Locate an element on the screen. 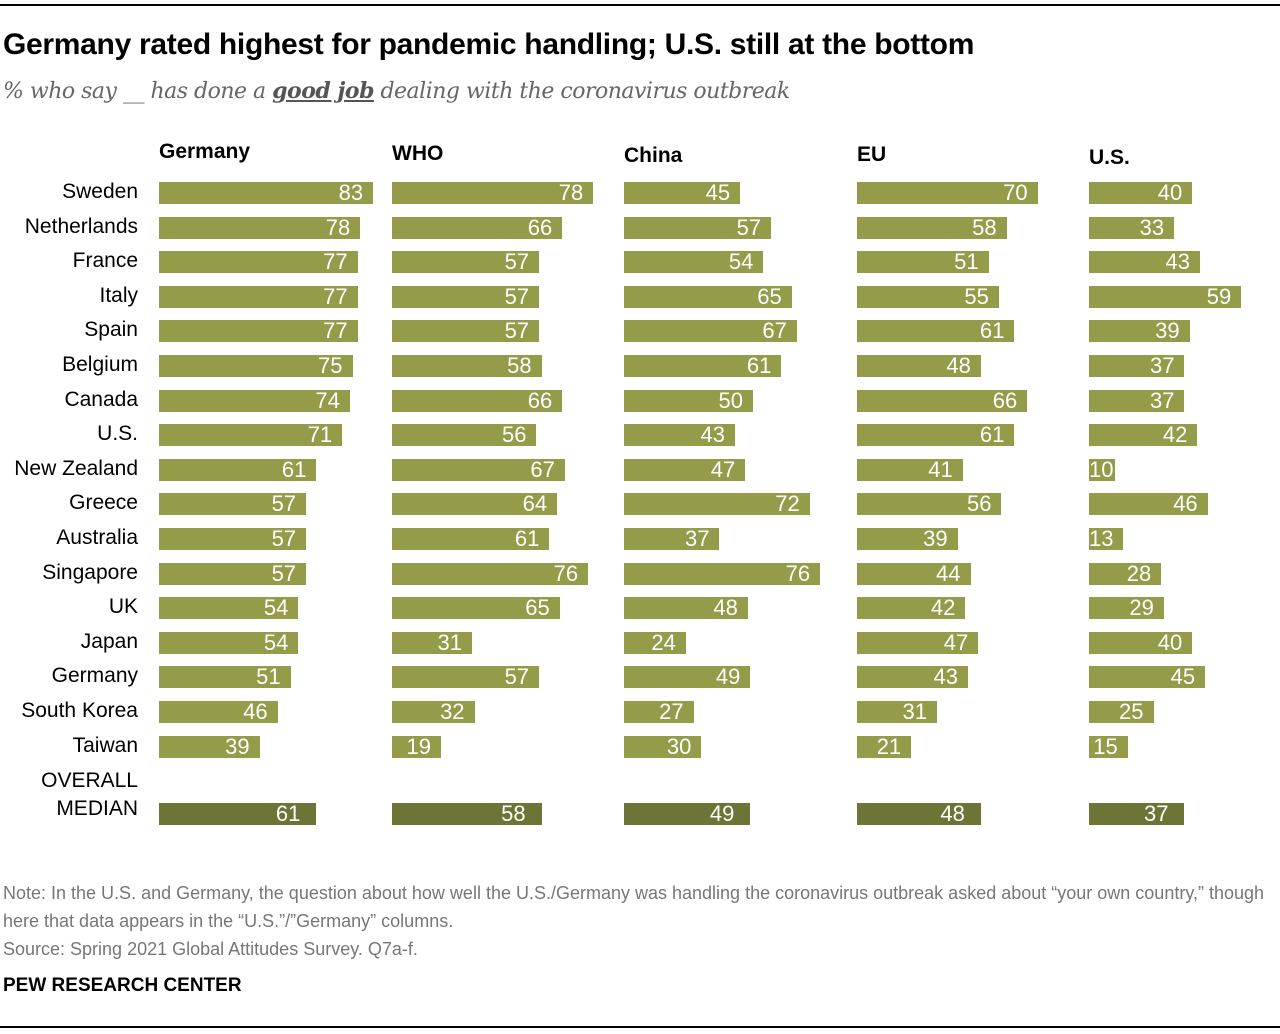 The height and width of the screenshot is (1034, 1280). row-label: Australia is located at coordinates (97, 537).